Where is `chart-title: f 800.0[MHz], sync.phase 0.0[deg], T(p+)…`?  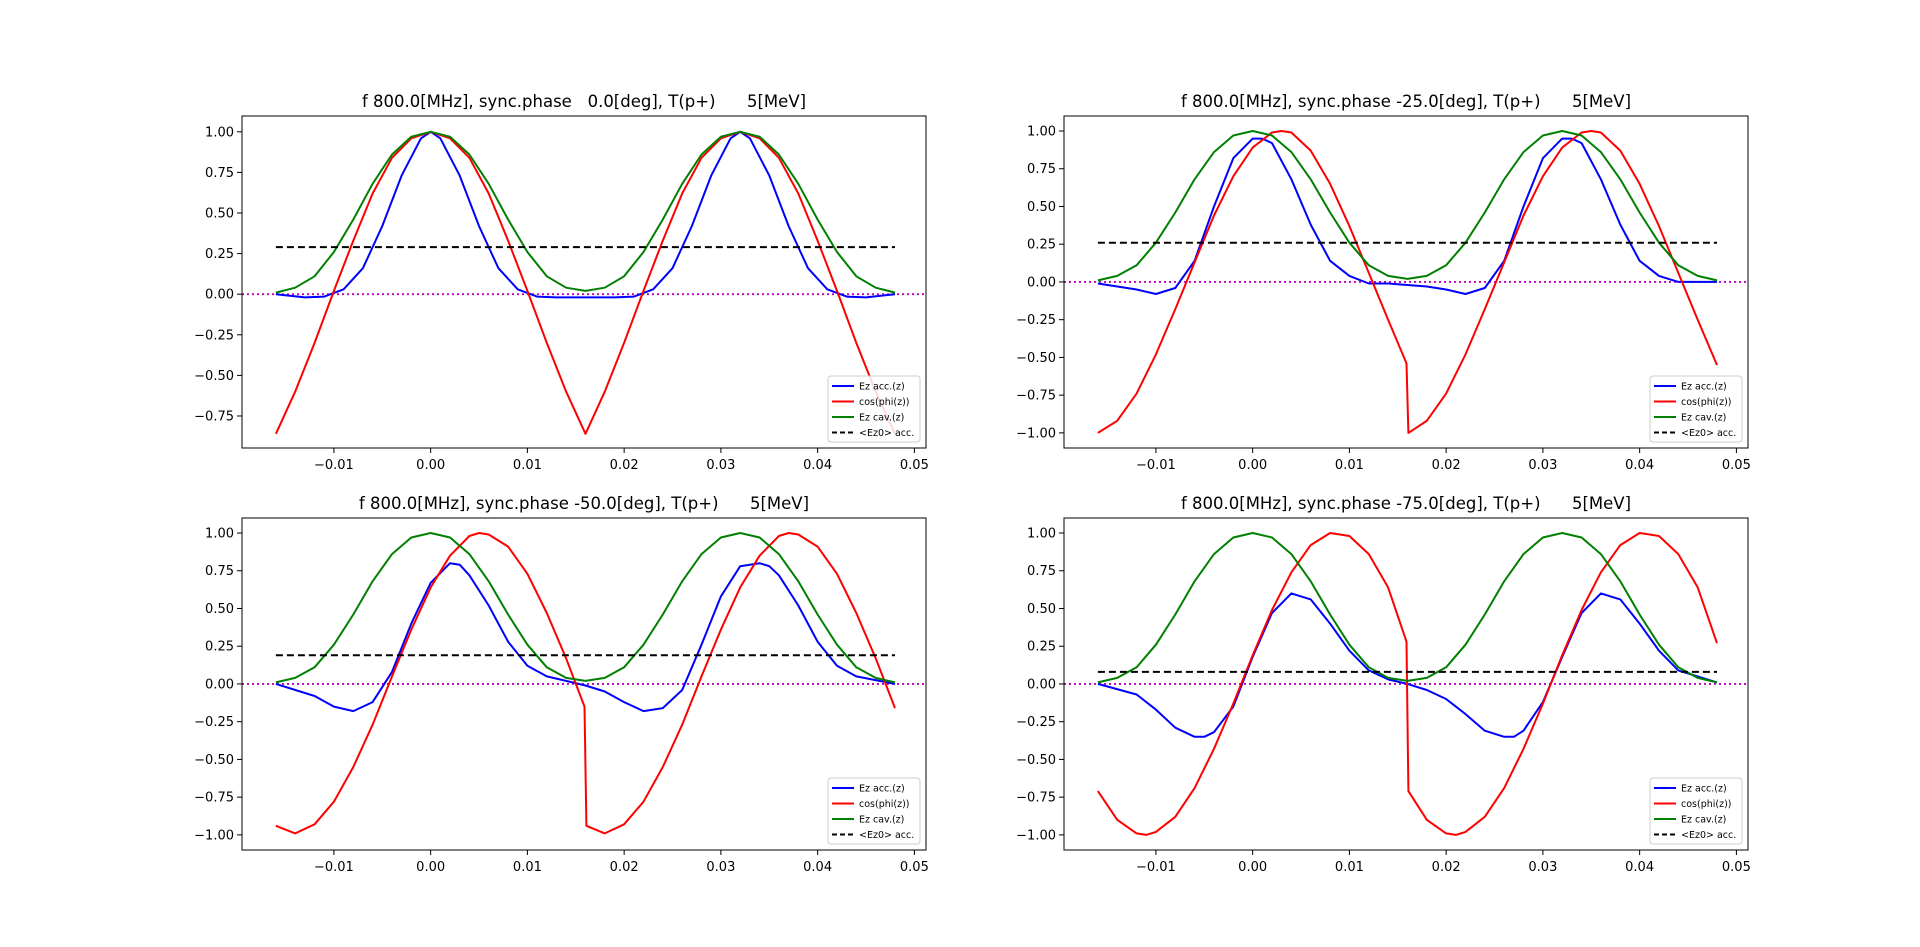
chart-title: f 800.0[MHz], sync.phase 0.0[deg], T(p+)… is located at coordinates (584, 101).